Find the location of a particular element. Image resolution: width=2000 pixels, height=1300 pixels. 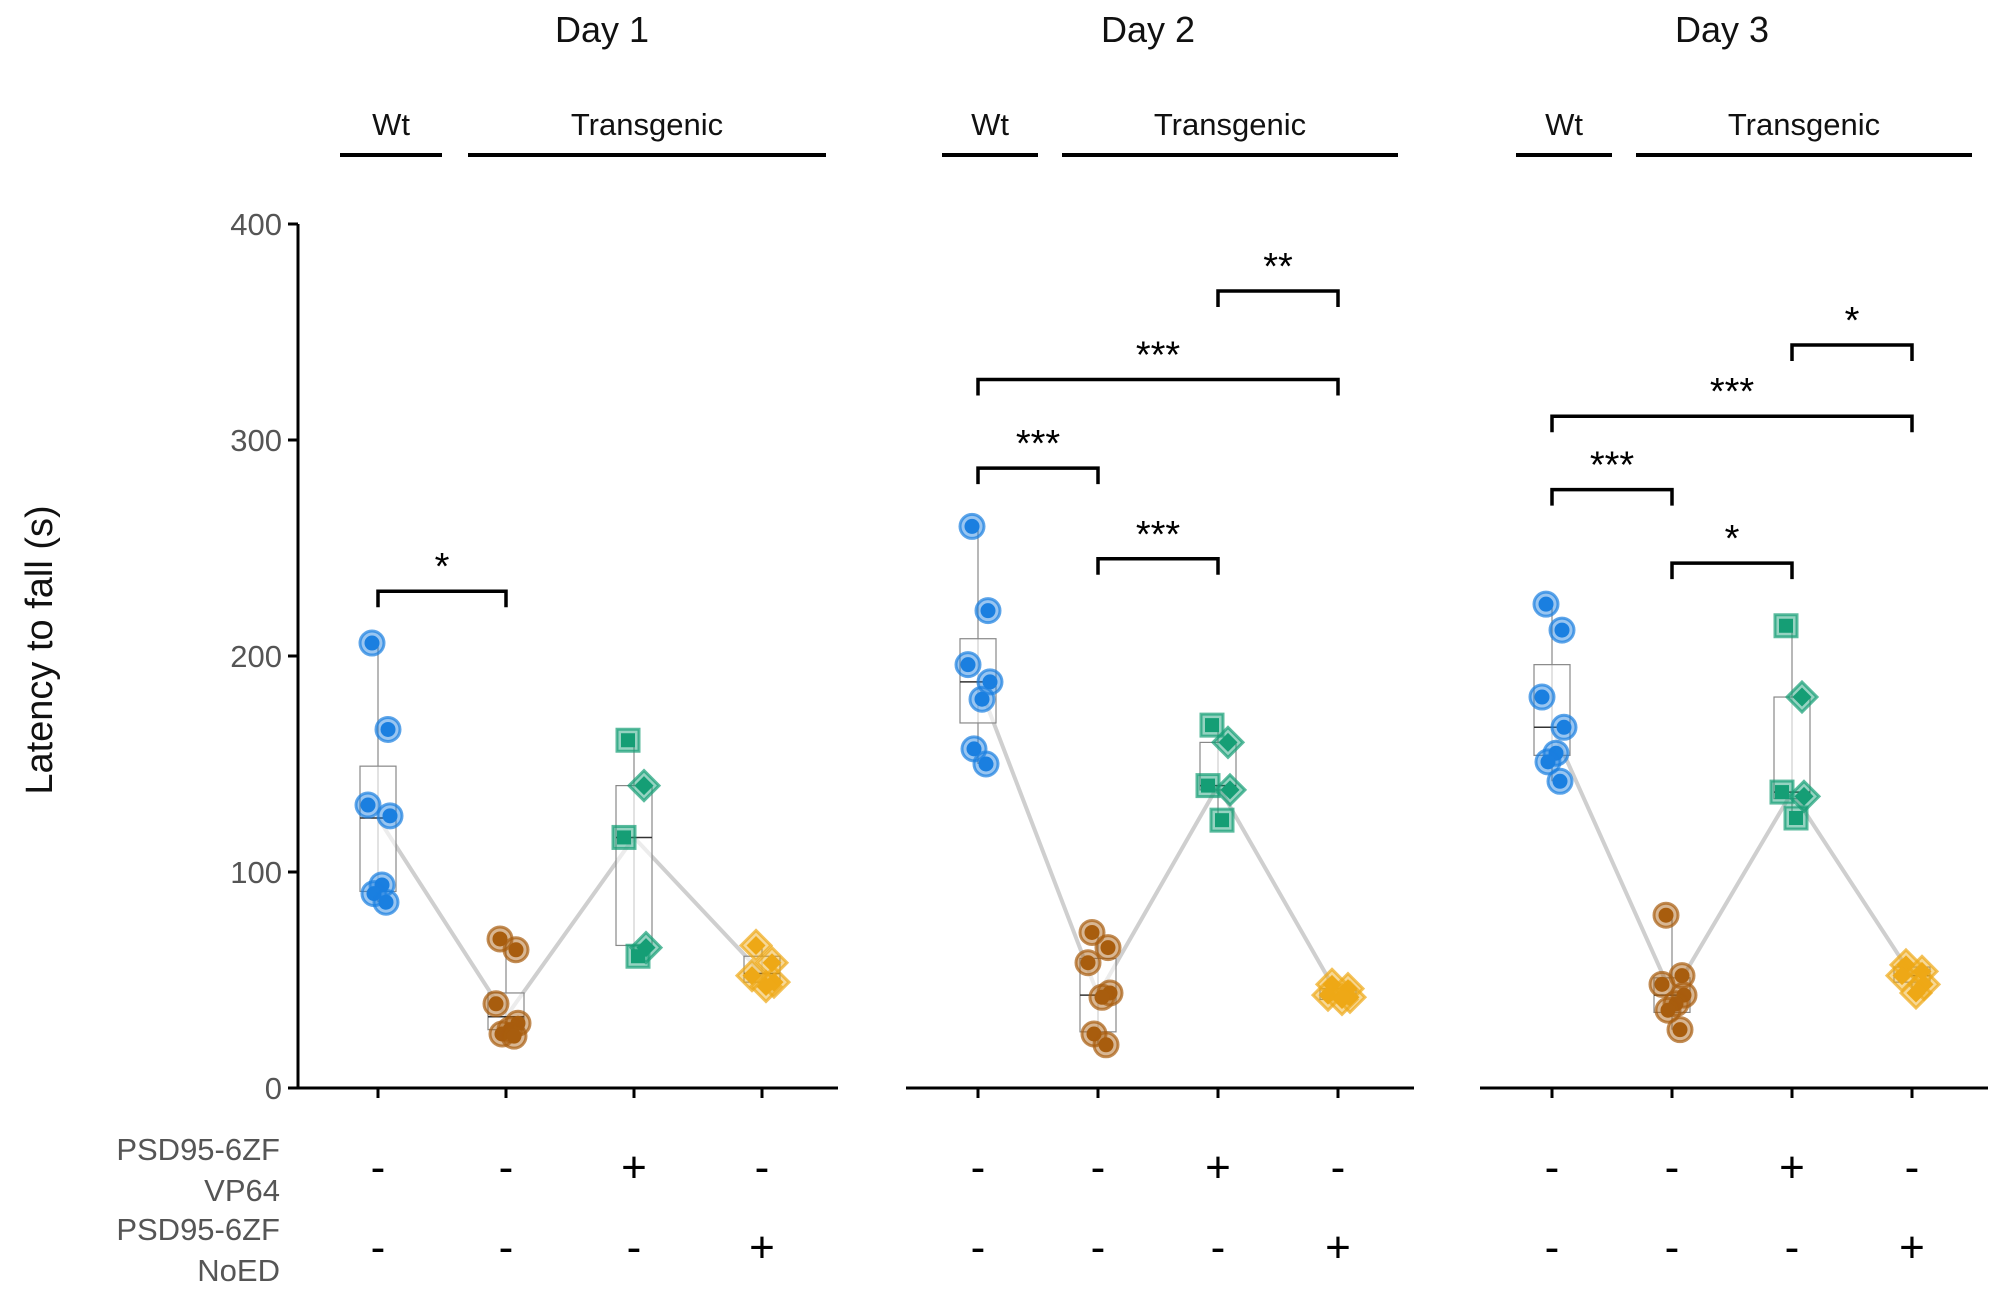

y-tick-label: 200 is located at coordinates (256, 656).